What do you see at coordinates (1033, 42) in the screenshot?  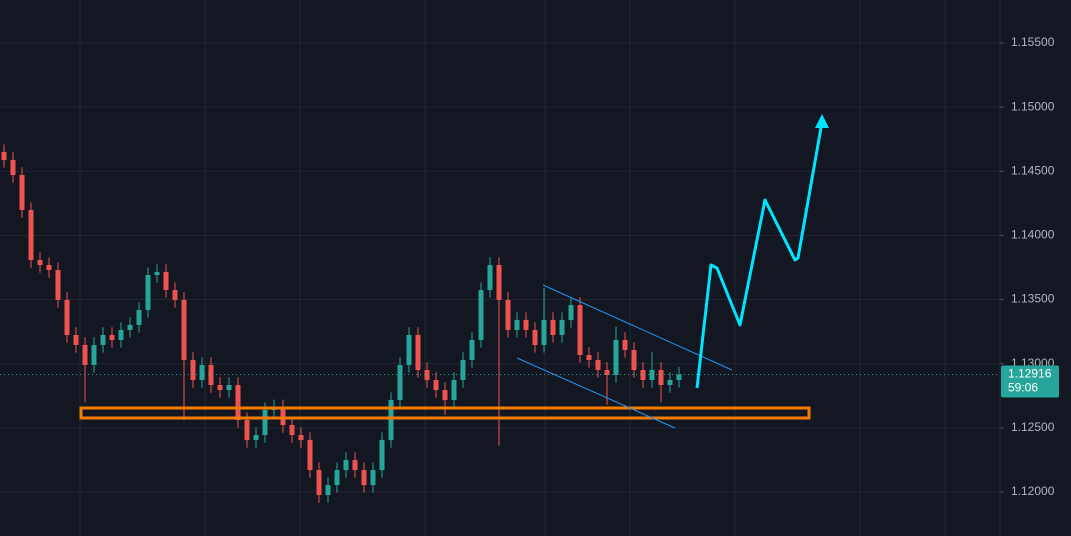 I see `y-tick-label: 1.15500` at bounding box center [1033, 42].